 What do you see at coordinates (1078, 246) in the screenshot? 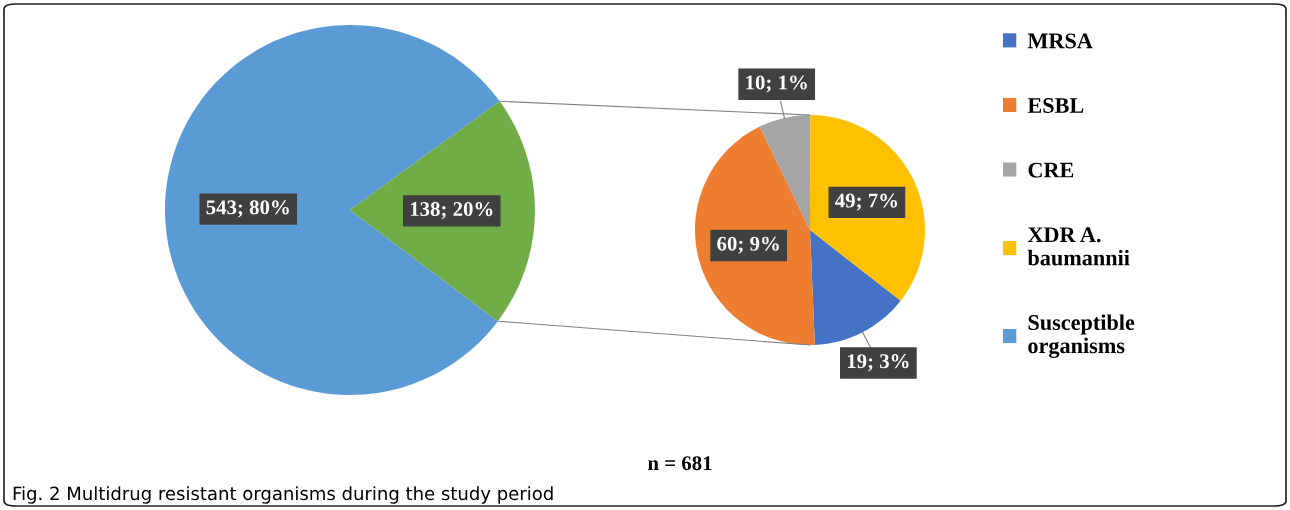
I see `legend-label: XDR A. baumannii` at bounding box center [1078, 246].